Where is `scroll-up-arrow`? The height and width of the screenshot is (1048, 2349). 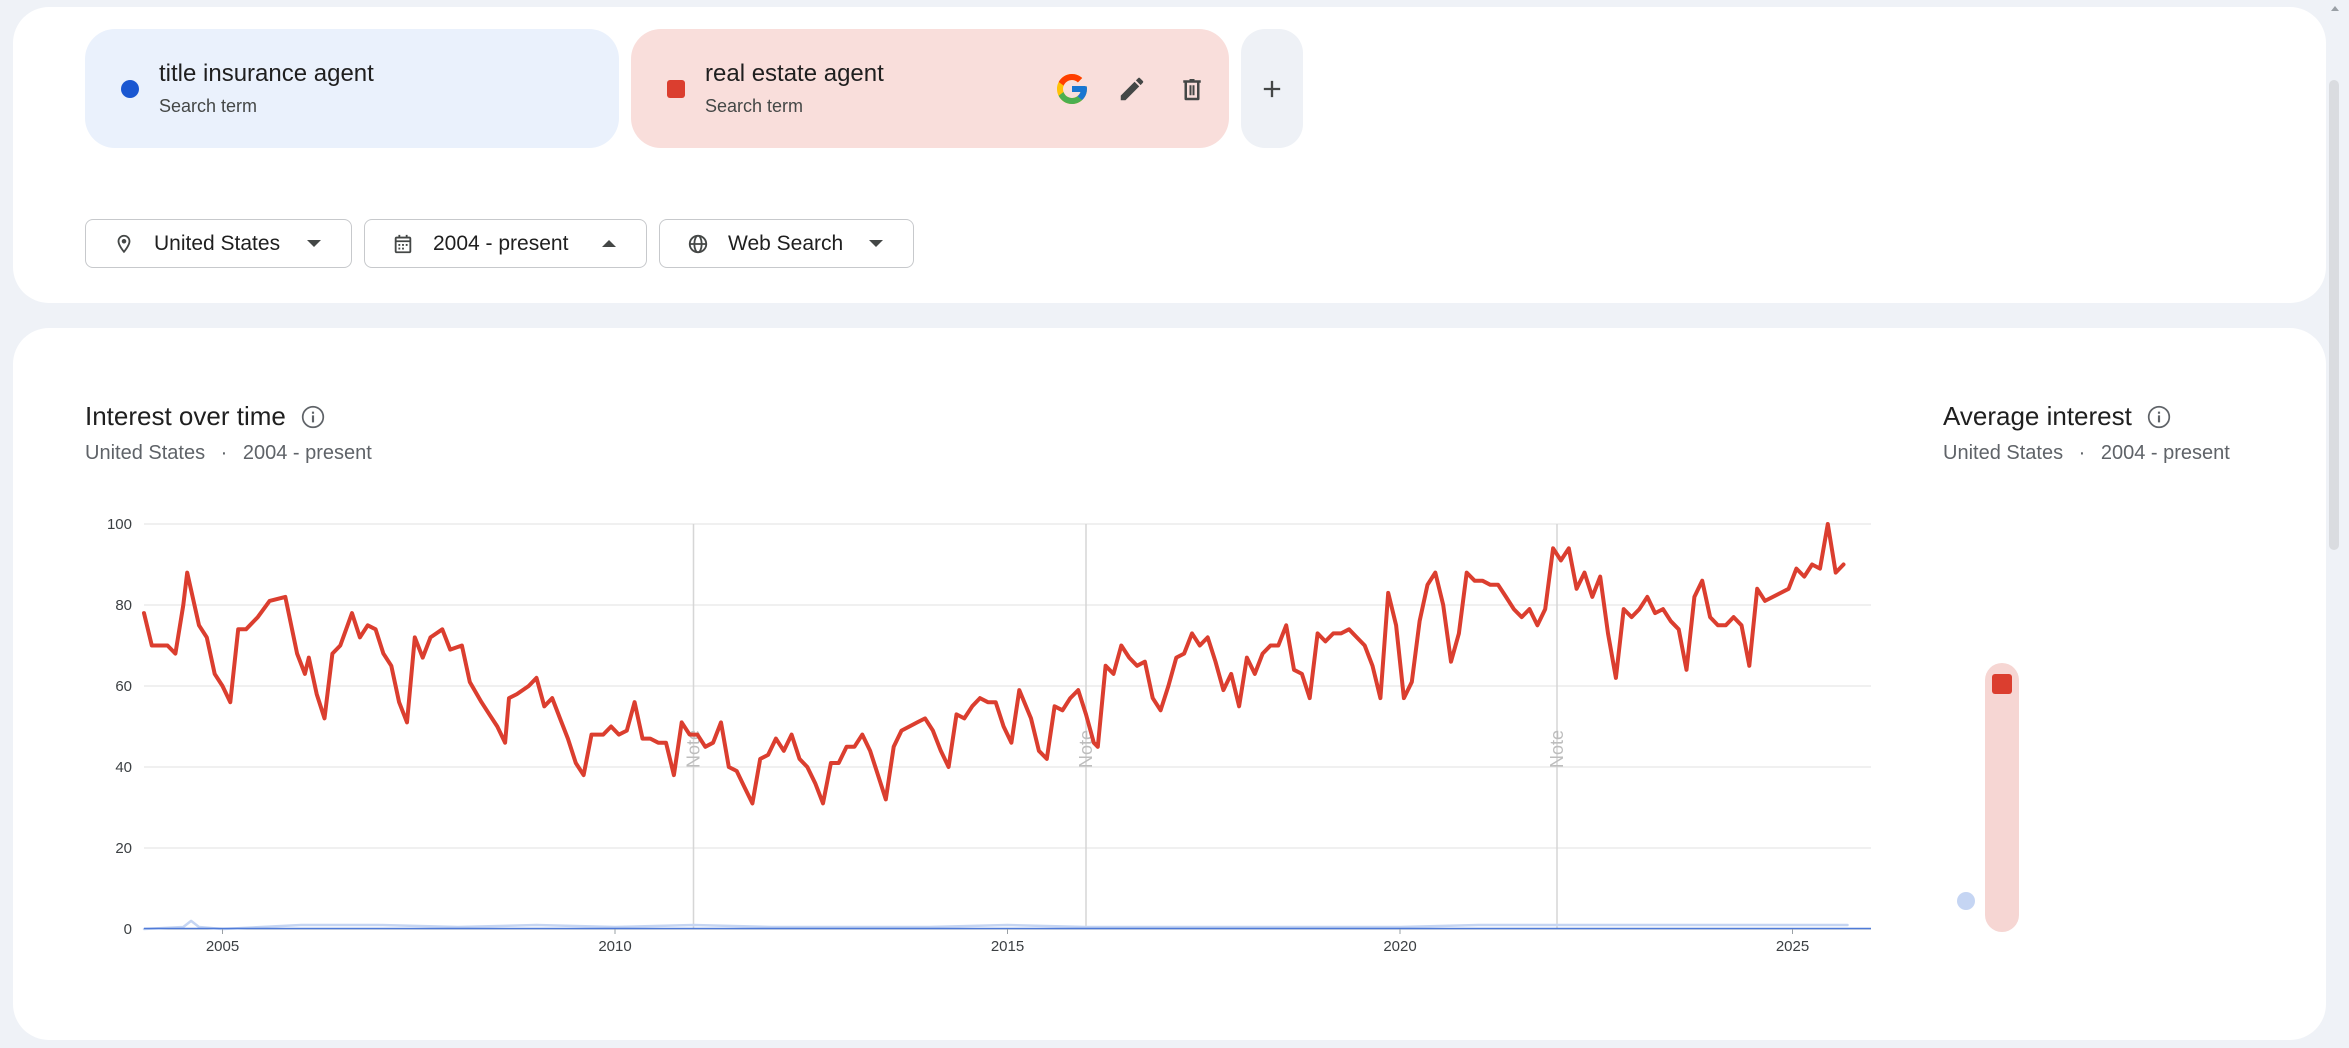 scroll-up-arrow is located at coordinates (2335, 8).